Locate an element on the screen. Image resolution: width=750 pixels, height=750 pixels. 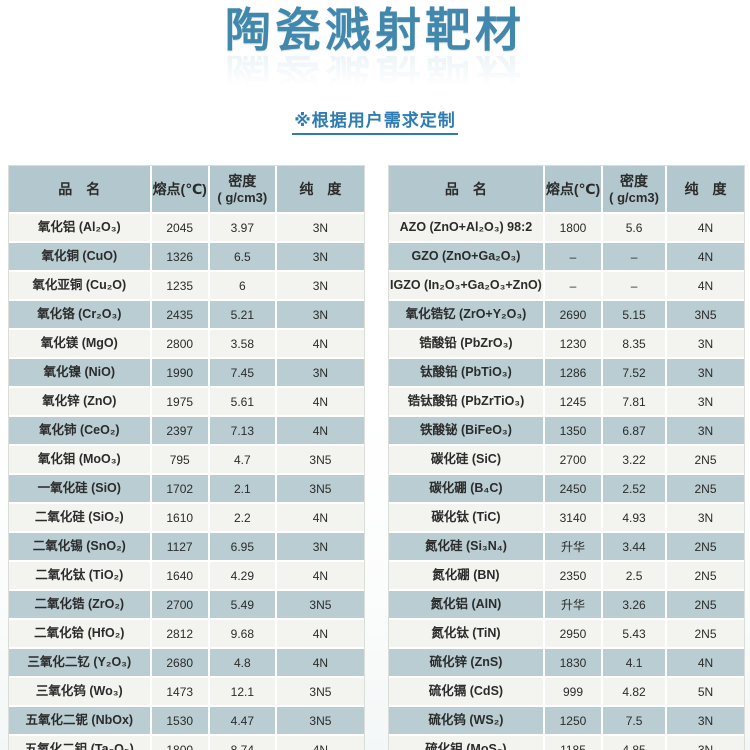
product-name-cell: 锆酸铅 (PbZrO₃) is located at coordinates (467, 344).